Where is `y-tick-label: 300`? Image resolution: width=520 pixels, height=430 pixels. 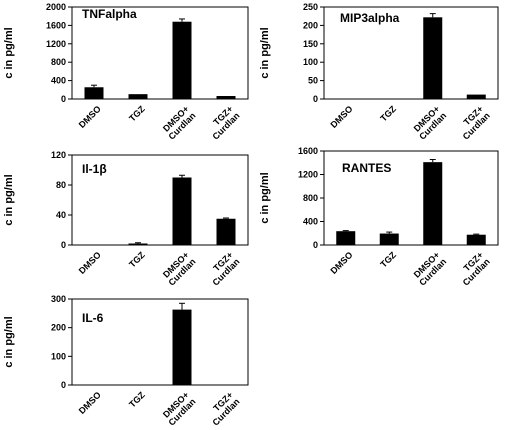 y-tick-label: 300 is located at coordinates (58, 299).